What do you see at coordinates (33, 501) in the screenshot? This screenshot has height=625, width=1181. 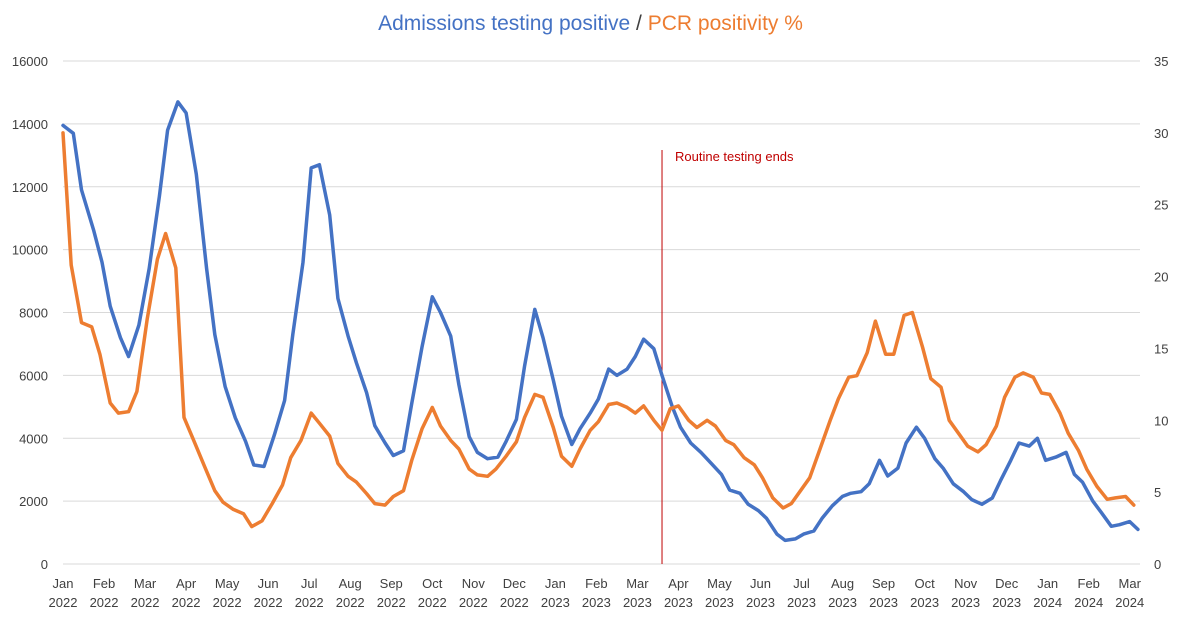 I see `y-left-tick-label: 2000` at bounding box center [33, 501].